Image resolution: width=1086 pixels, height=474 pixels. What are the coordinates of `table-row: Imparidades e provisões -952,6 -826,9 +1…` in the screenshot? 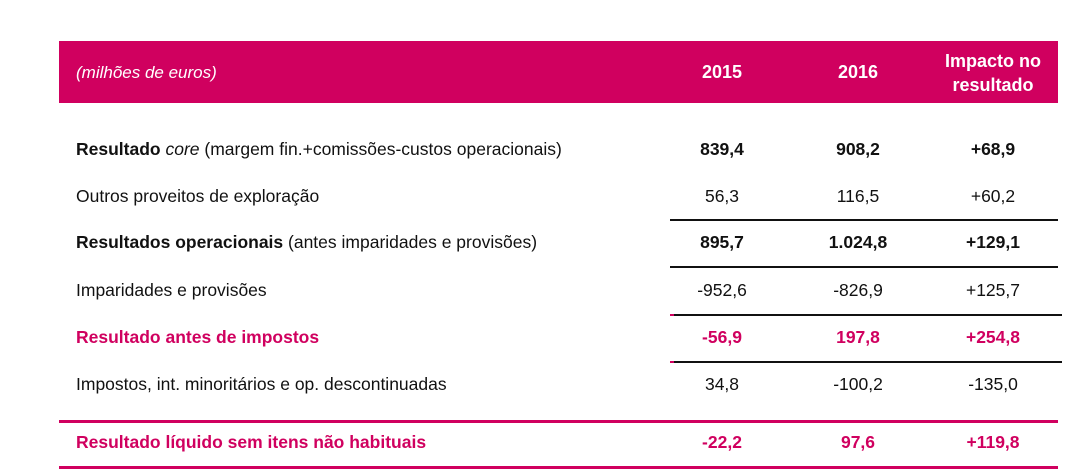 It's located at (567, 292).